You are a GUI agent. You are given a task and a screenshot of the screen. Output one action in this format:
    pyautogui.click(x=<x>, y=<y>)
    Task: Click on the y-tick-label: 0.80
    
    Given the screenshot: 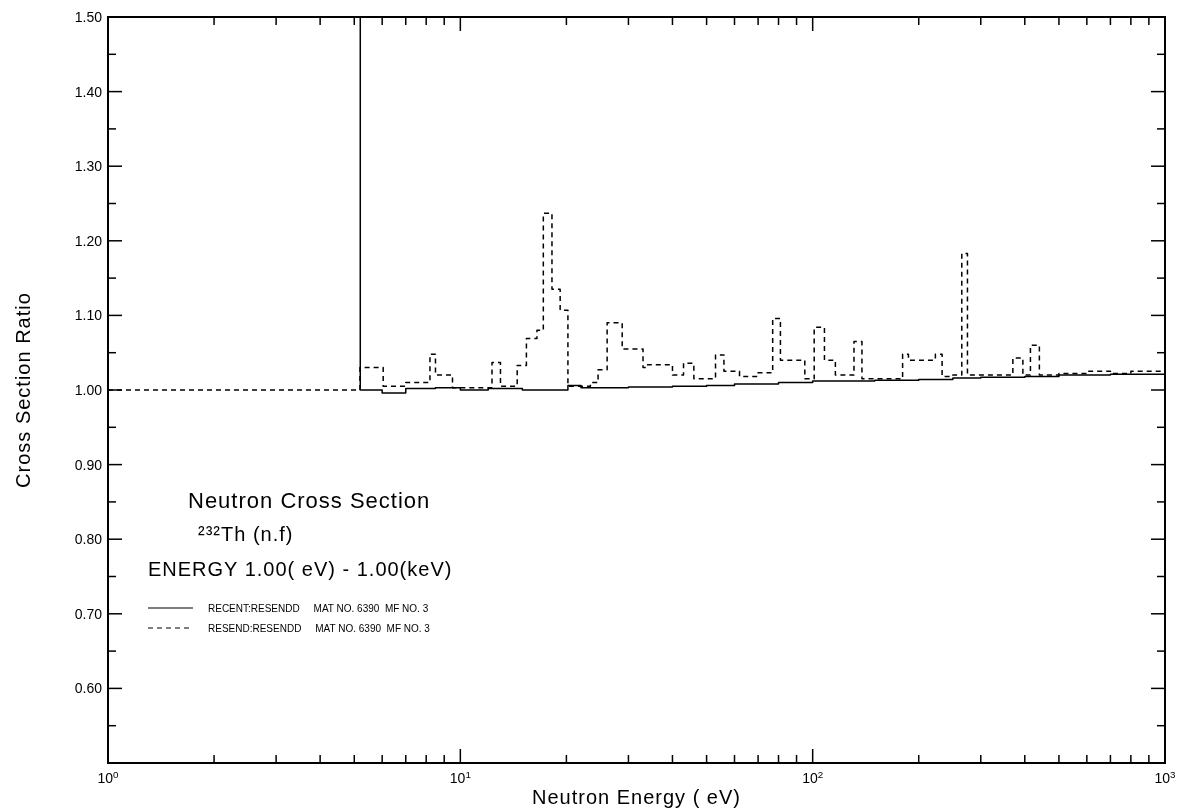 What is the action you would take?
    pyautogui.click(x=88, y=539)
    